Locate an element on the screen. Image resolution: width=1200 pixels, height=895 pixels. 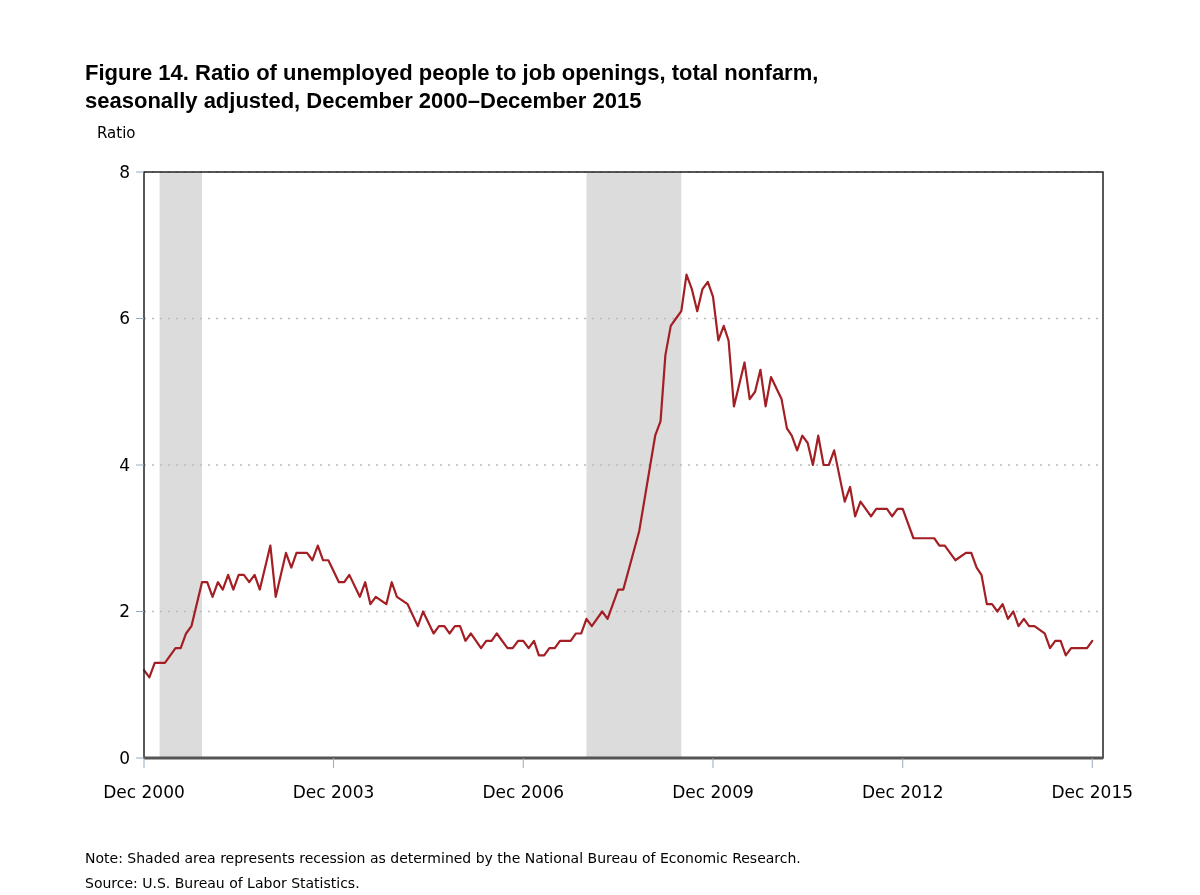
text: Note: Shaded area represents recession as determined by the National Bureau of Economic Research. is located at coordinates (443, 858).